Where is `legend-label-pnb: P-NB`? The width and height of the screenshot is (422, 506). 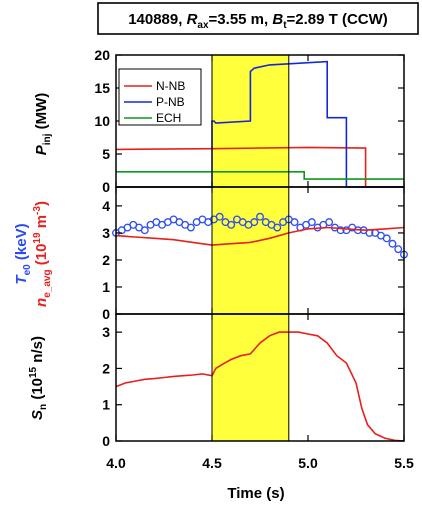
legend-label-pnb: P-NB is located at coordinates (170, 102).